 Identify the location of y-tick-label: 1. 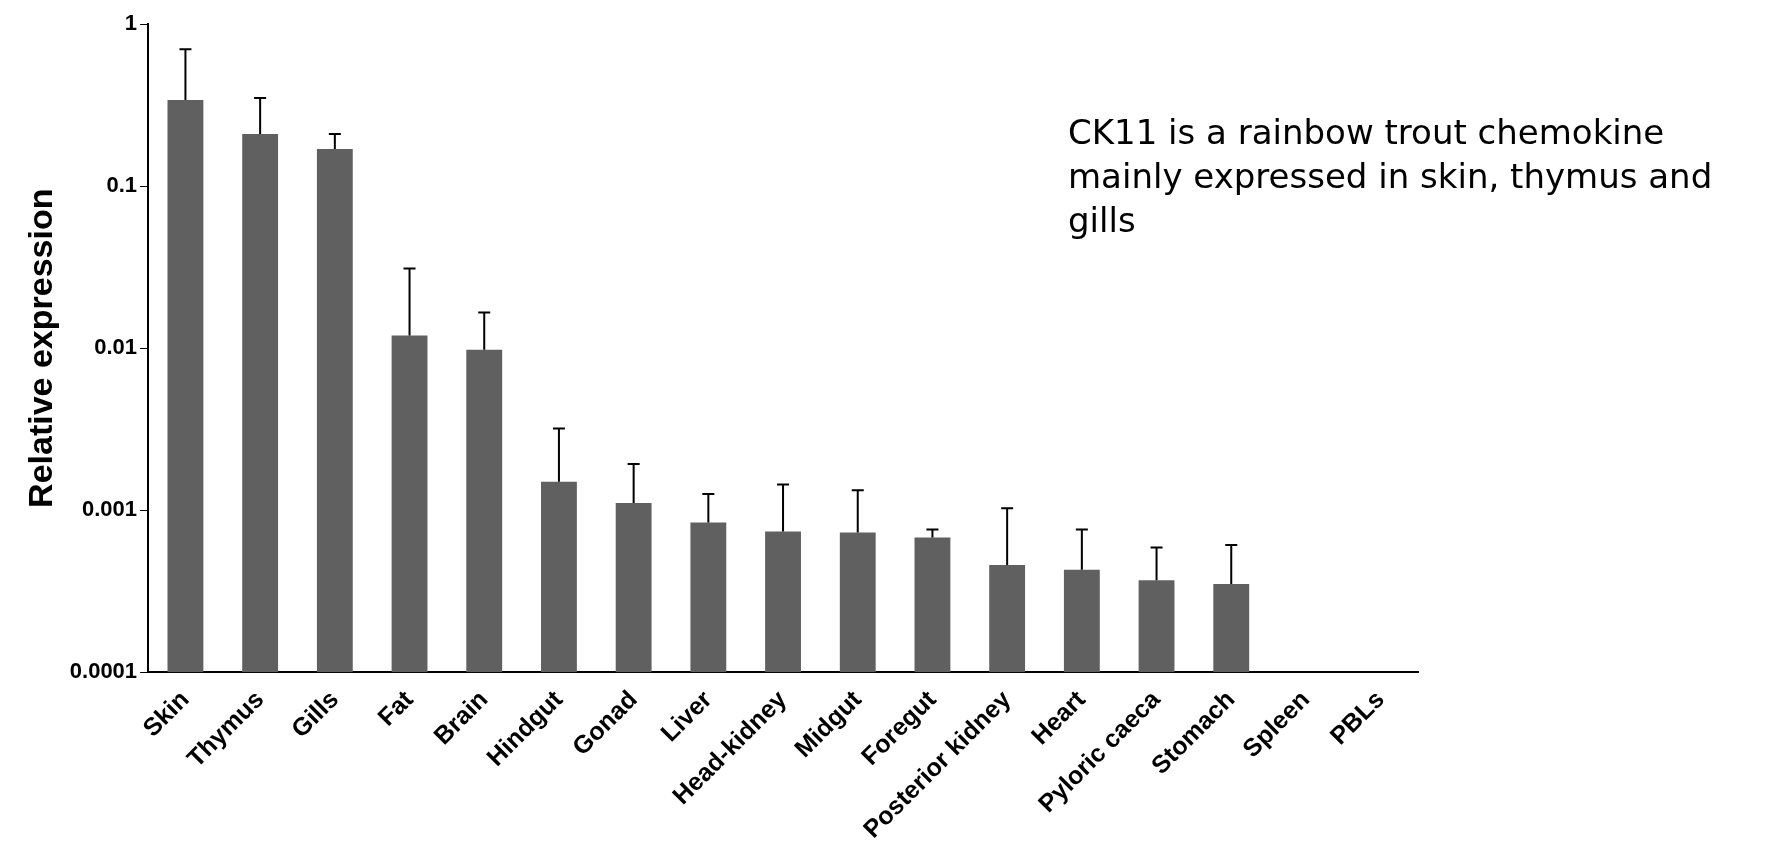
(131, 23).